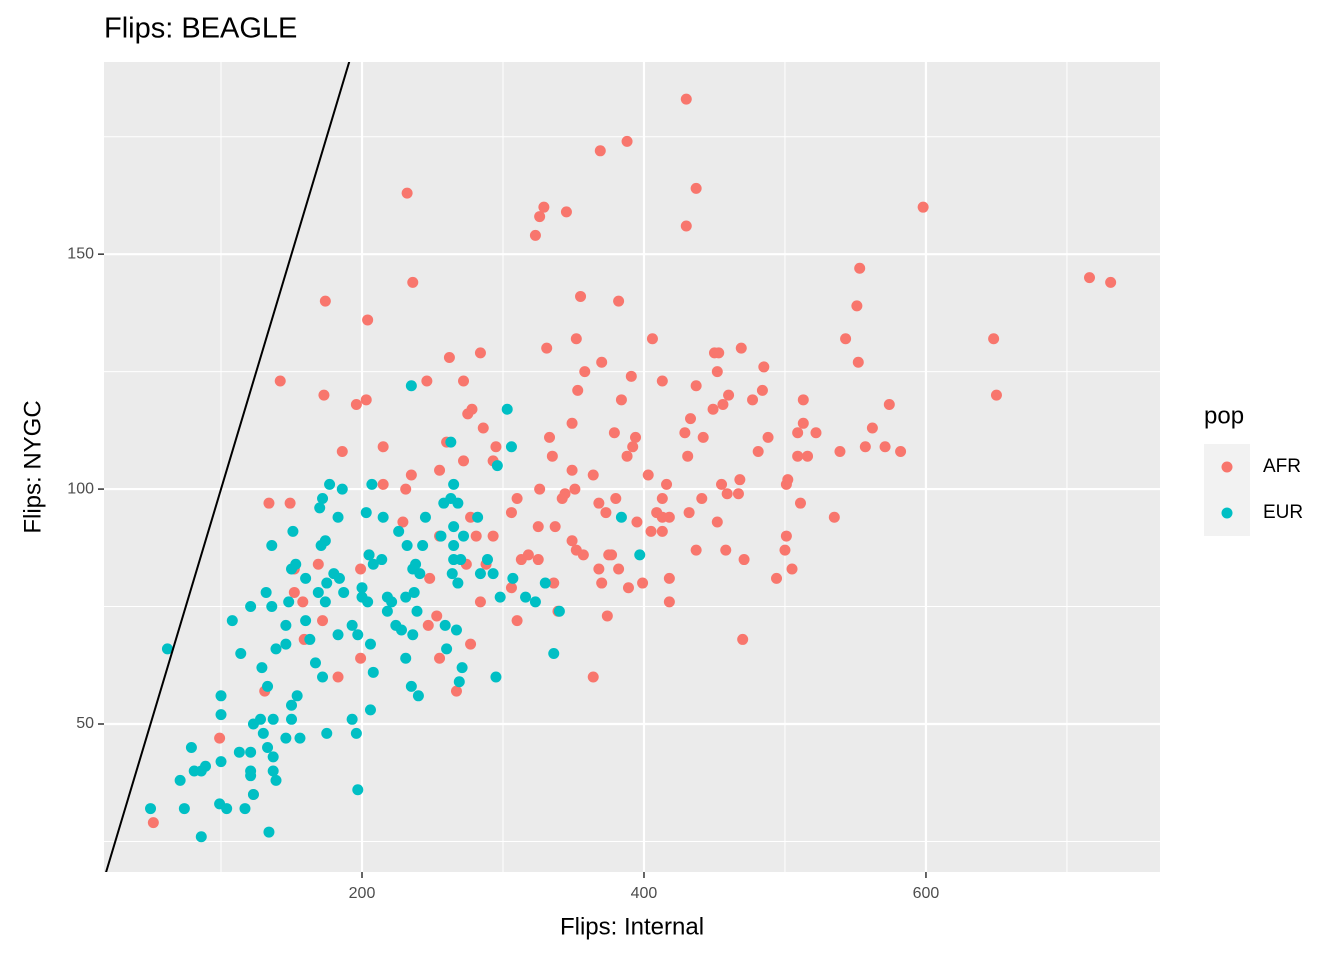 The width and height of the screenshot is (1344, 960). What do you see at coordinates (200, 29) in the screenshot?
I see `chart-title: Flips: BEAGLE` at bounding box center [200, 29].